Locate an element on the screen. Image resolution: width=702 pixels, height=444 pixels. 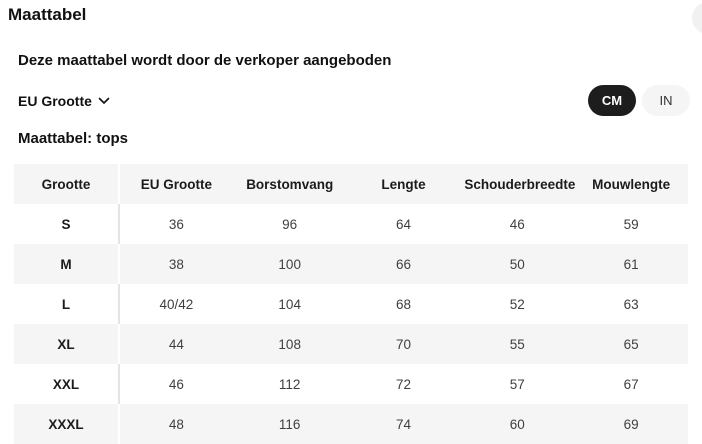
value-cell: 69 is located at coordinates (631, 424).